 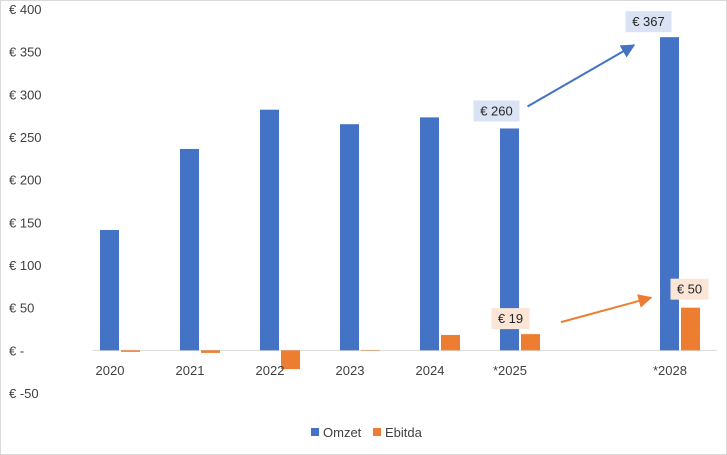 I want to click on y-tick-label: € 250, so click(x=25, y=137).